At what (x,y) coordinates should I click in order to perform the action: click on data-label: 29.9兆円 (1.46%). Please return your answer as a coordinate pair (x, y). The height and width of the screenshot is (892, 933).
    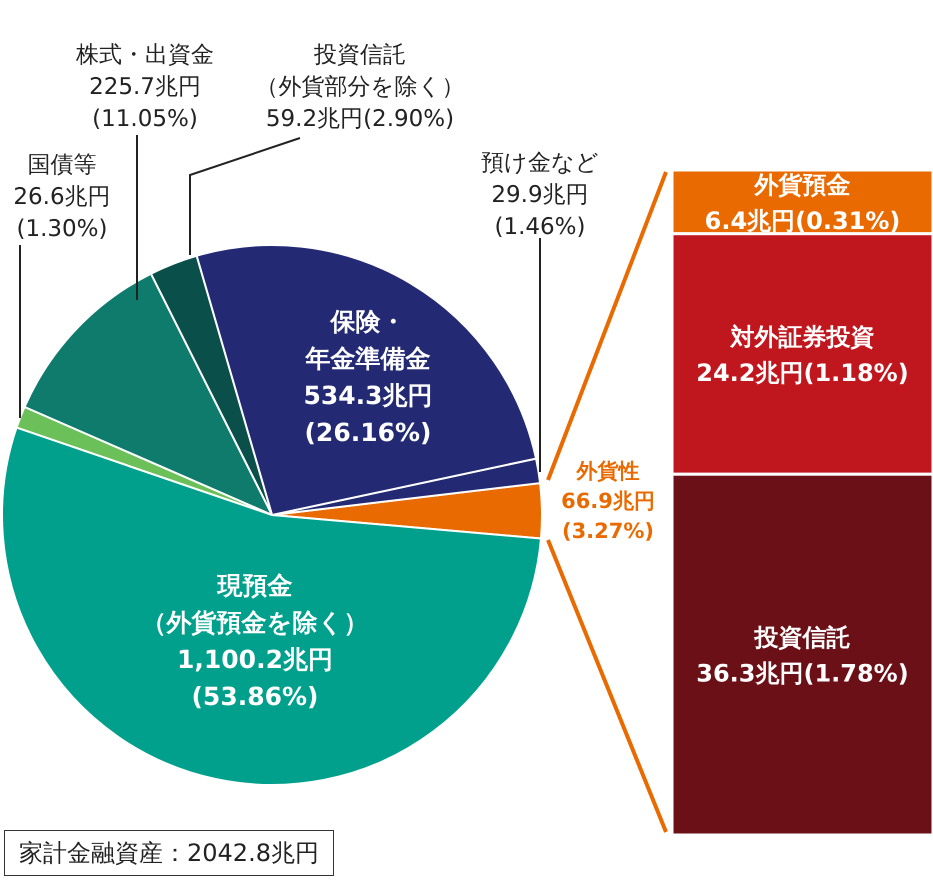
    Looking at the image, I should click on (540, 211).